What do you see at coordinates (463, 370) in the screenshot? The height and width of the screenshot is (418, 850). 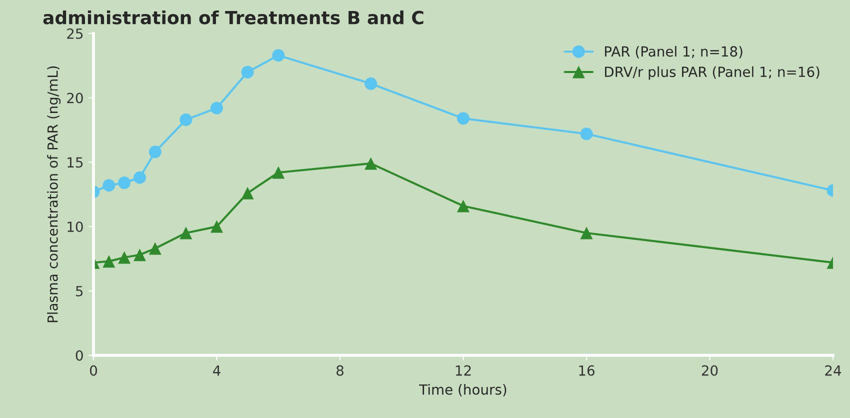 I see `x-tick-label: 12` at bounding box center [463, 370].